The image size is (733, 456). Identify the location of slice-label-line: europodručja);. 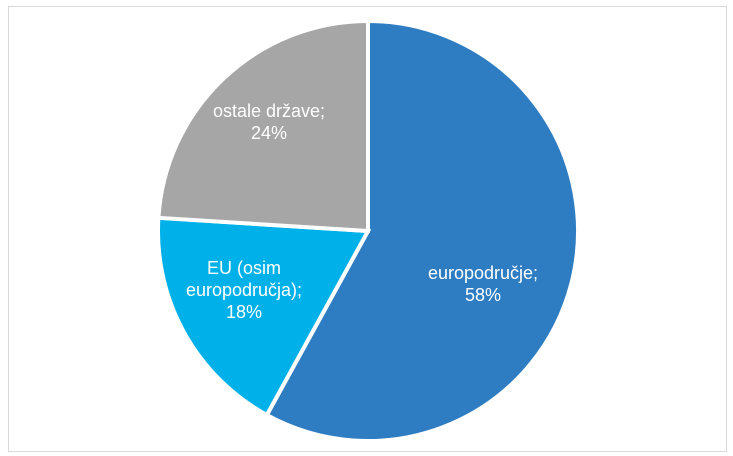
(244, 290).